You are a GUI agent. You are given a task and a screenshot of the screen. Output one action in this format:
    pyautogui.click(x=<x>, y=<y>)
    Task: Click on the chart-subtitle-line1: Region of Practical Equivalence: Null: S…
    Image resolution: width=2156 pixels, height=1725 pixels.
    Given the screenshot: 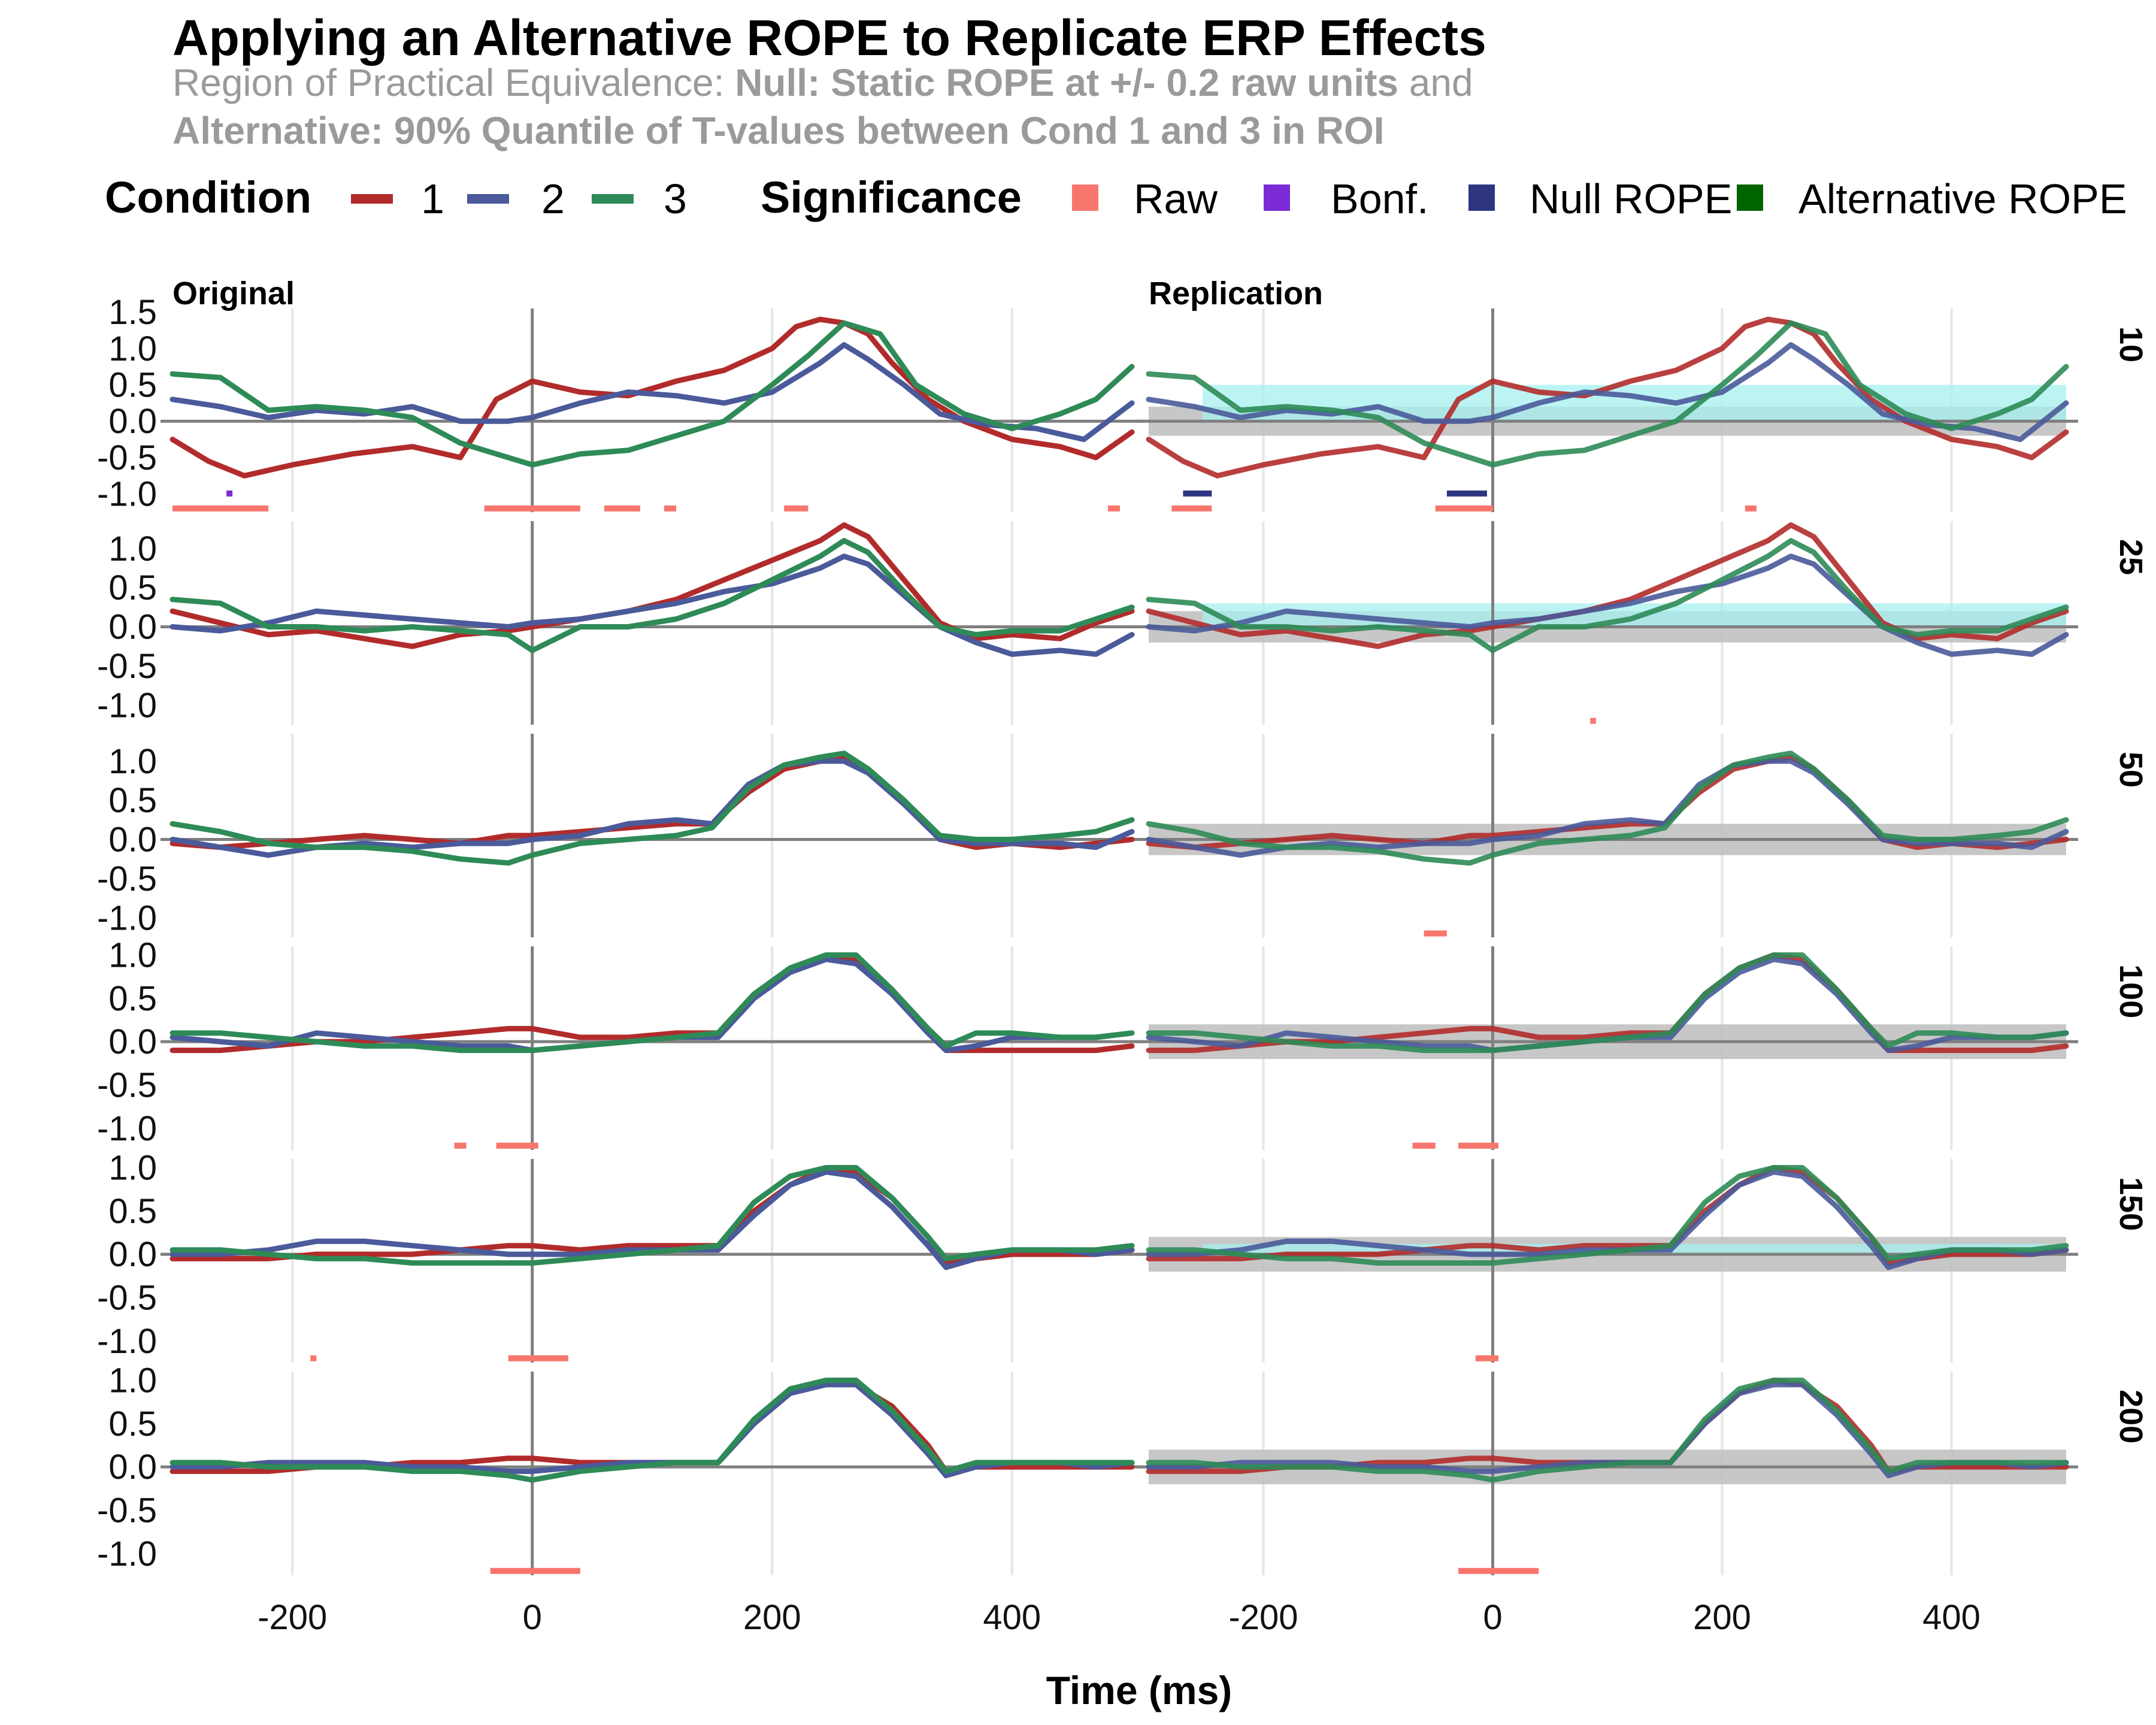 What is the action you would take?
    pyautogui.click(x=823, y=82)
    